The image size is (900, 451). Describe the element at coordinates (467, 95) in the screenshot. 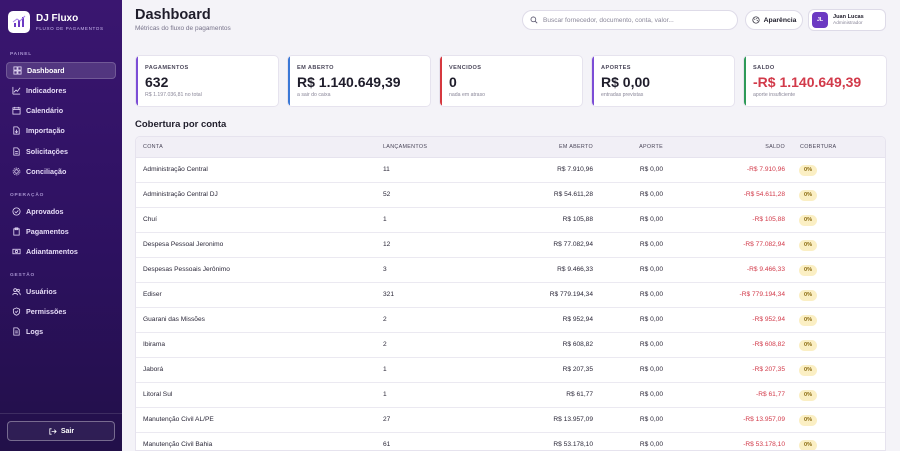

I see `stat-note: nada em atraso` at that location.